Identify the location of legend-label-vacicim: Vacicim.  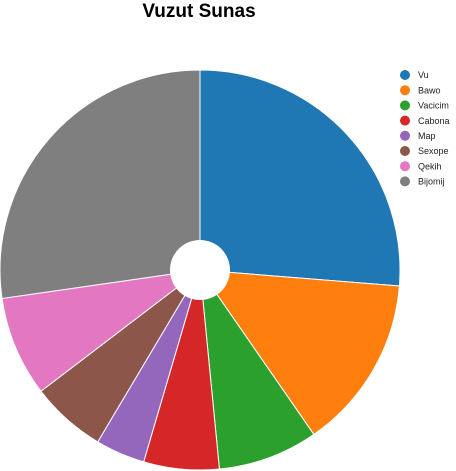
(433, 106).